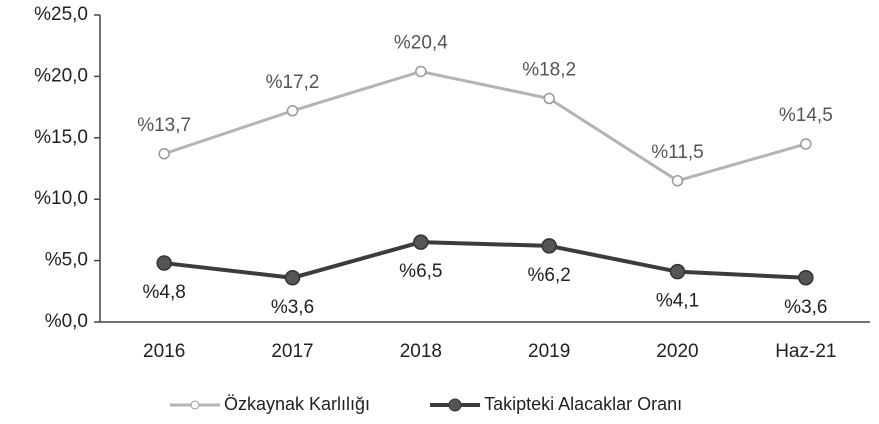 This screenshot has width=879, height=424. I want to click on y-tick-label: %25,0, so click(61, 14).